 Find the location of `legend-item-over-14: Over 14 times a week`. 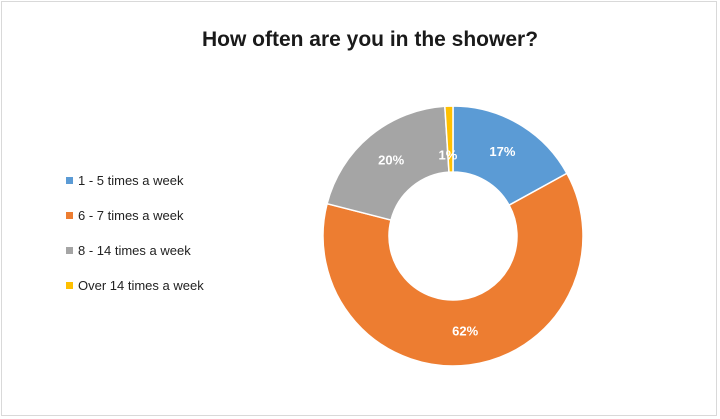

legend-item-over-14: Over 14 times a week is located at coordinates (135, 285).